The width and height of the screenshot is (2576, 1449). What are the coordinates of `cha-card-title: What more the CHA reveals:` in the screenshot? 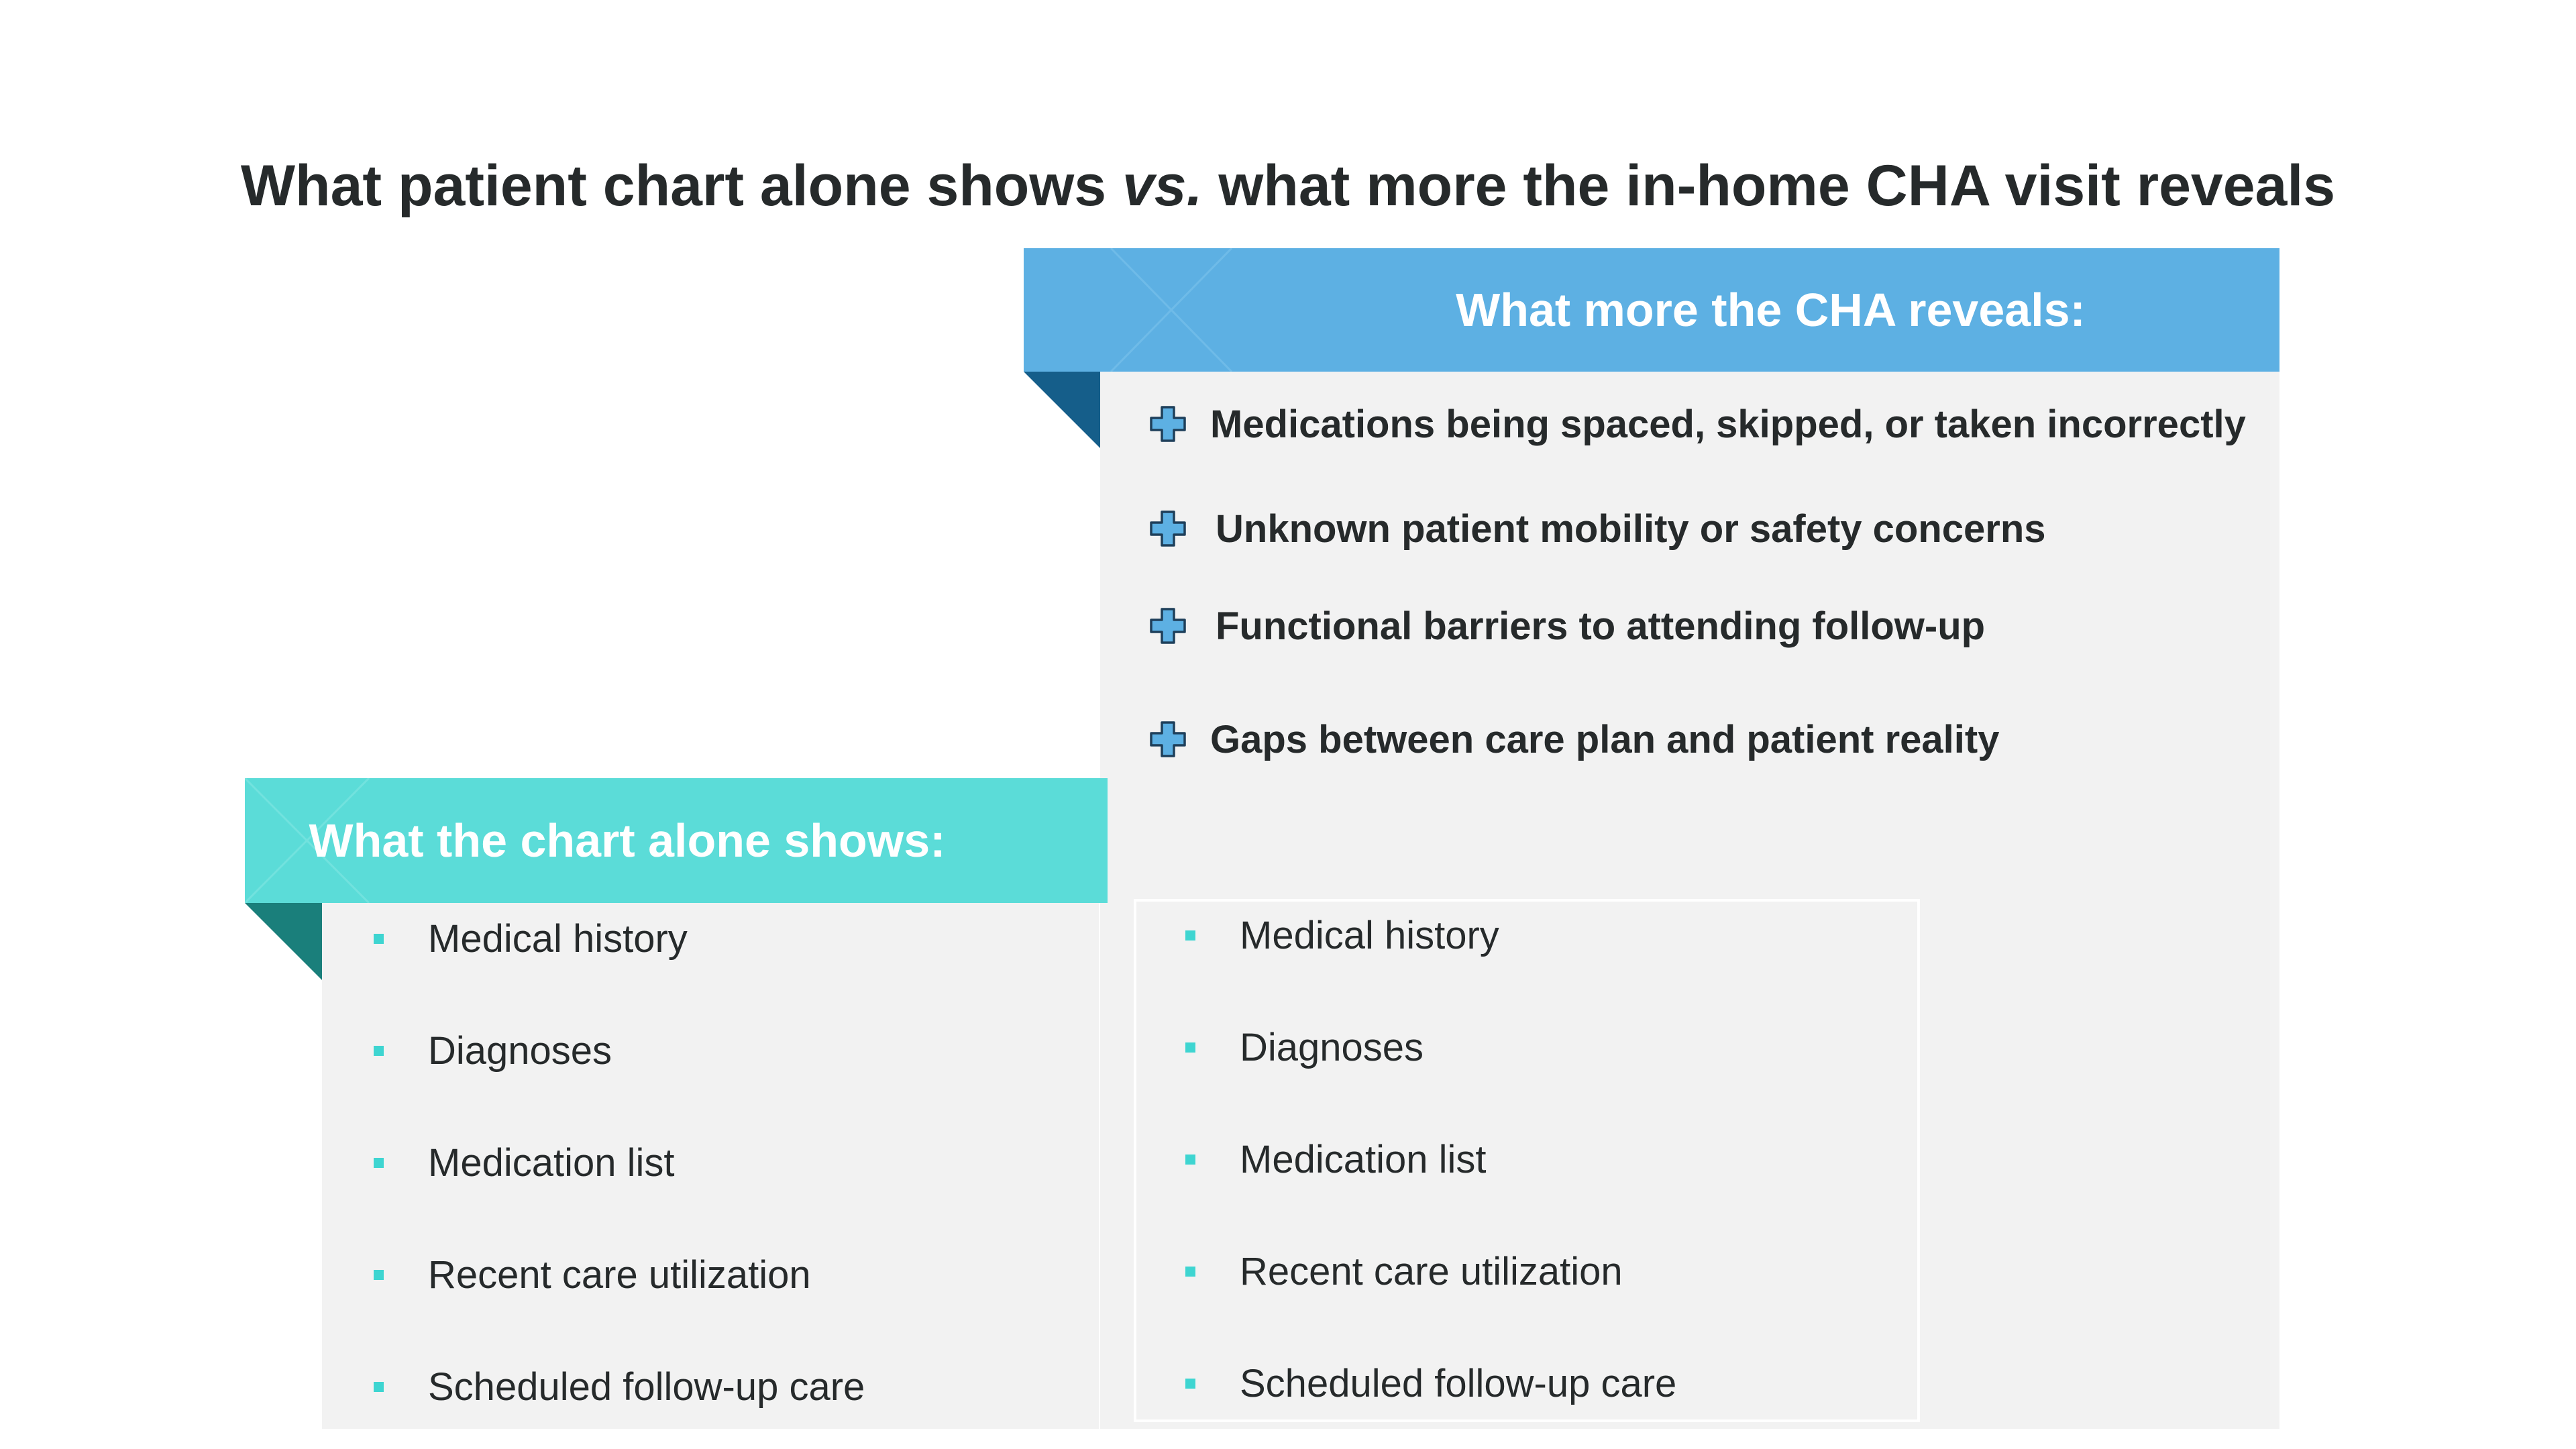 It's located at (1771, 310).